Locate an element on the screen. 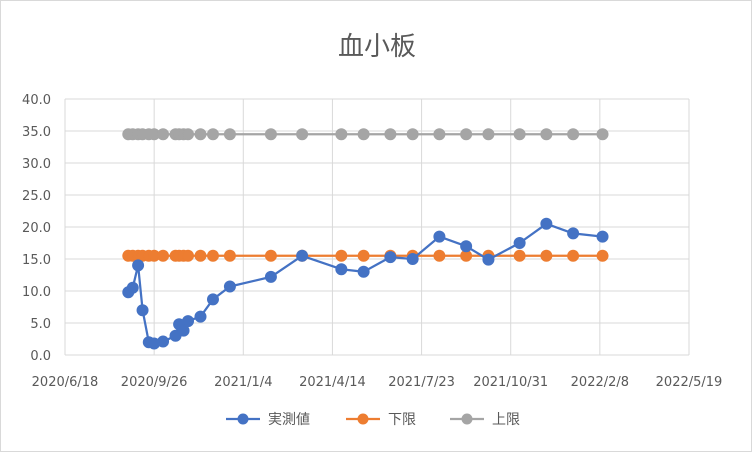  y-tick-label: 0.0 is located at coordinates (40, 356).